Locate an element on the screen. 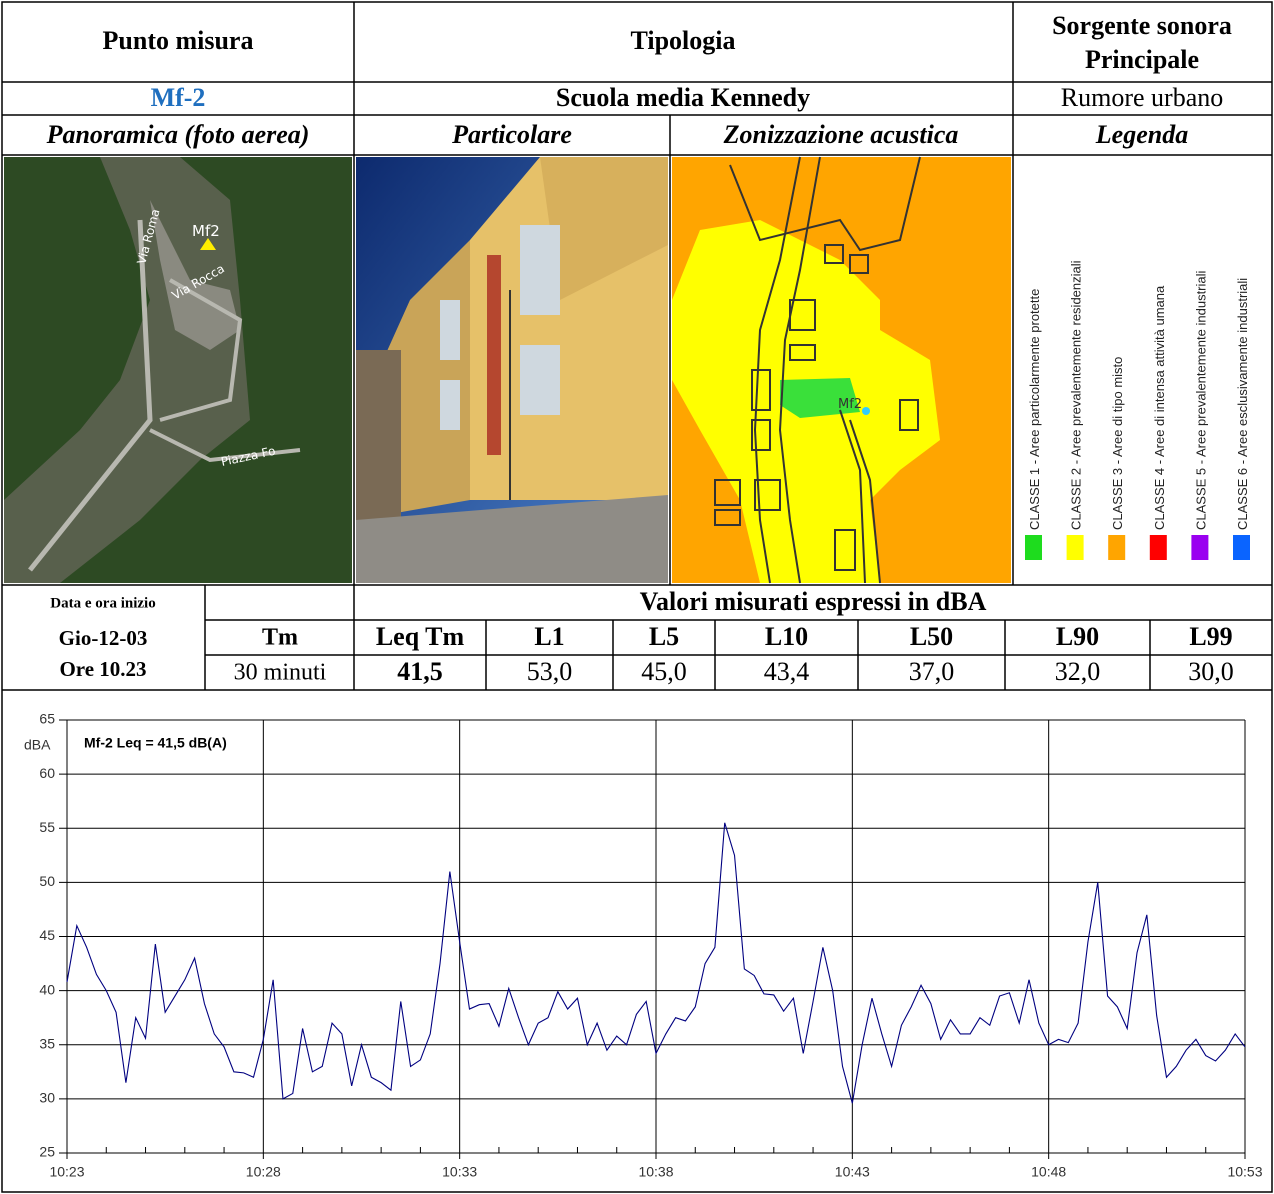 Image resolution: width=1274 pixels, height=1194 pixels. y-tick-label: 45 is located at coordinates (47, 935).